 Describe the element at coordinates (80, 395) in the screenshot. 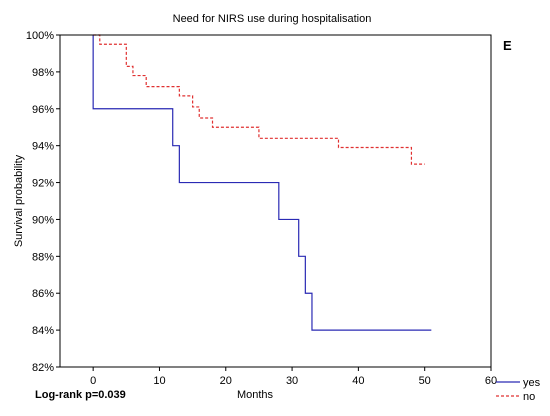

I see `logrank-annotation: Log-rank p=0.039` at that location.